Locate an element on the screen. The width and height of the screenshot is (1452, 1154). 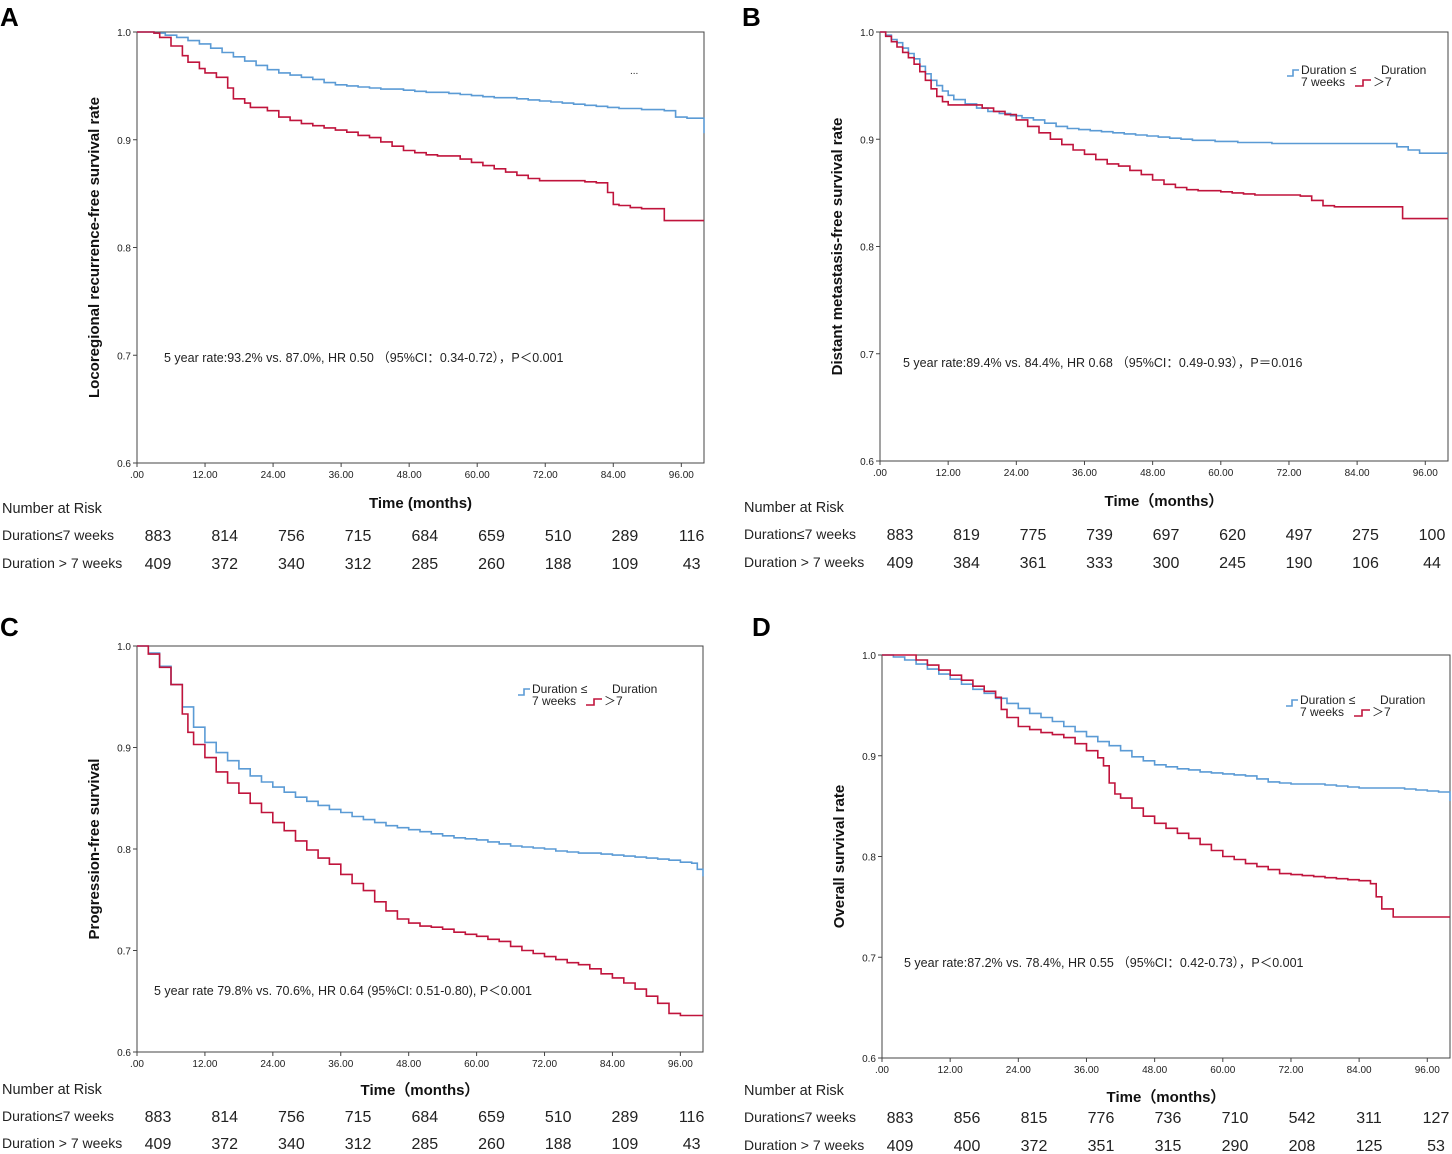
risk-value: 351 is located at coordinates (1101, 1146).